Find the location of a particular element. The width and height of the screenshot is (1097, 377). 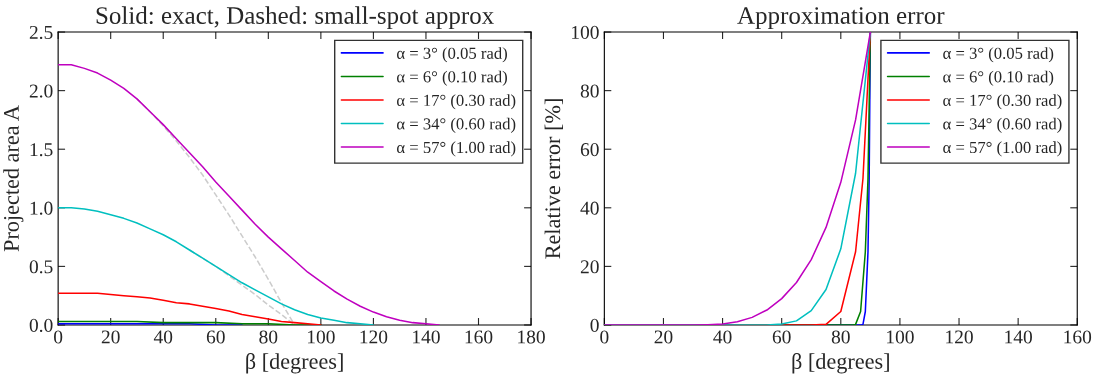

x-tick-label: 180 is located at coordinates (531, 337).